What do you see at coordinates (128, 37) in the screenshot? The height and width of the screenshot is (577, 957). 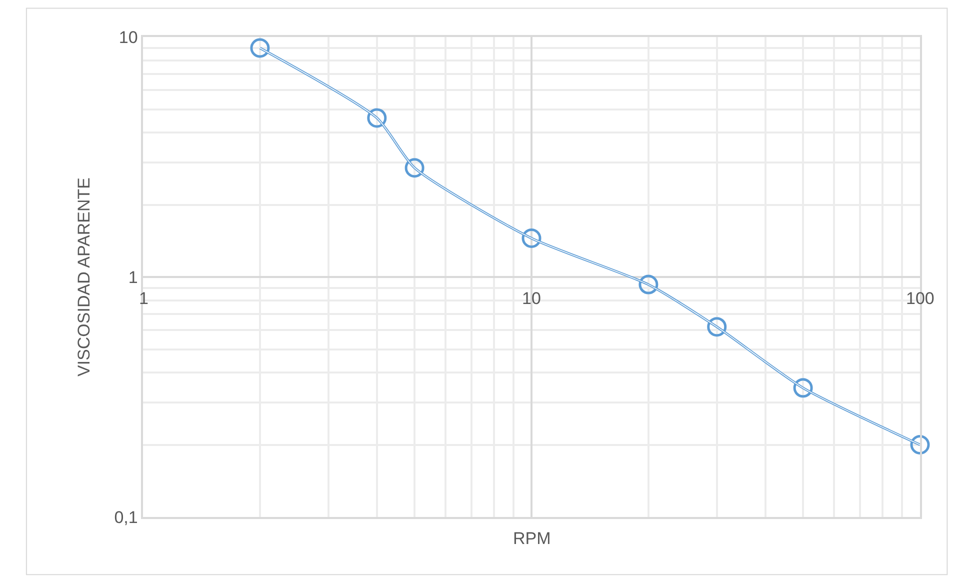 I see `y-tick-label: 10` at bounding box center [128, 37].